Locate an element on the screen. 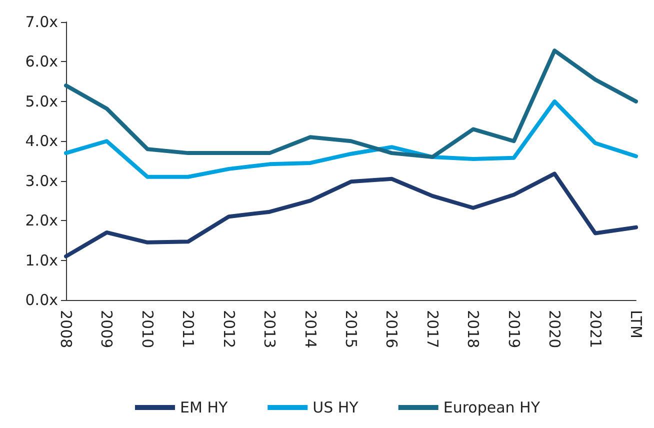 Image resolution: width=654 pixels, height=428 pixels. x-tick-label: LTM is located at coordinates (636, 324).